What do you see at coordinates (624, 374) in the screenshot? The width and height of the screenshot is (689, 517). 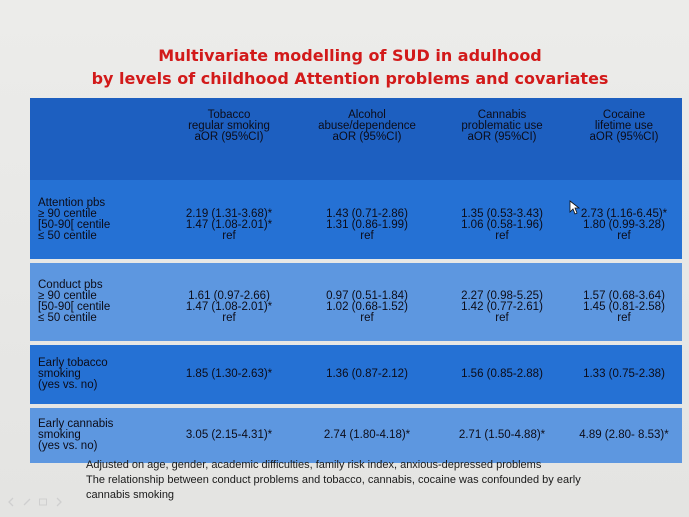 I see `cell-text: 1.33 (0.75-2.38)` at bounding box center [624, 374].